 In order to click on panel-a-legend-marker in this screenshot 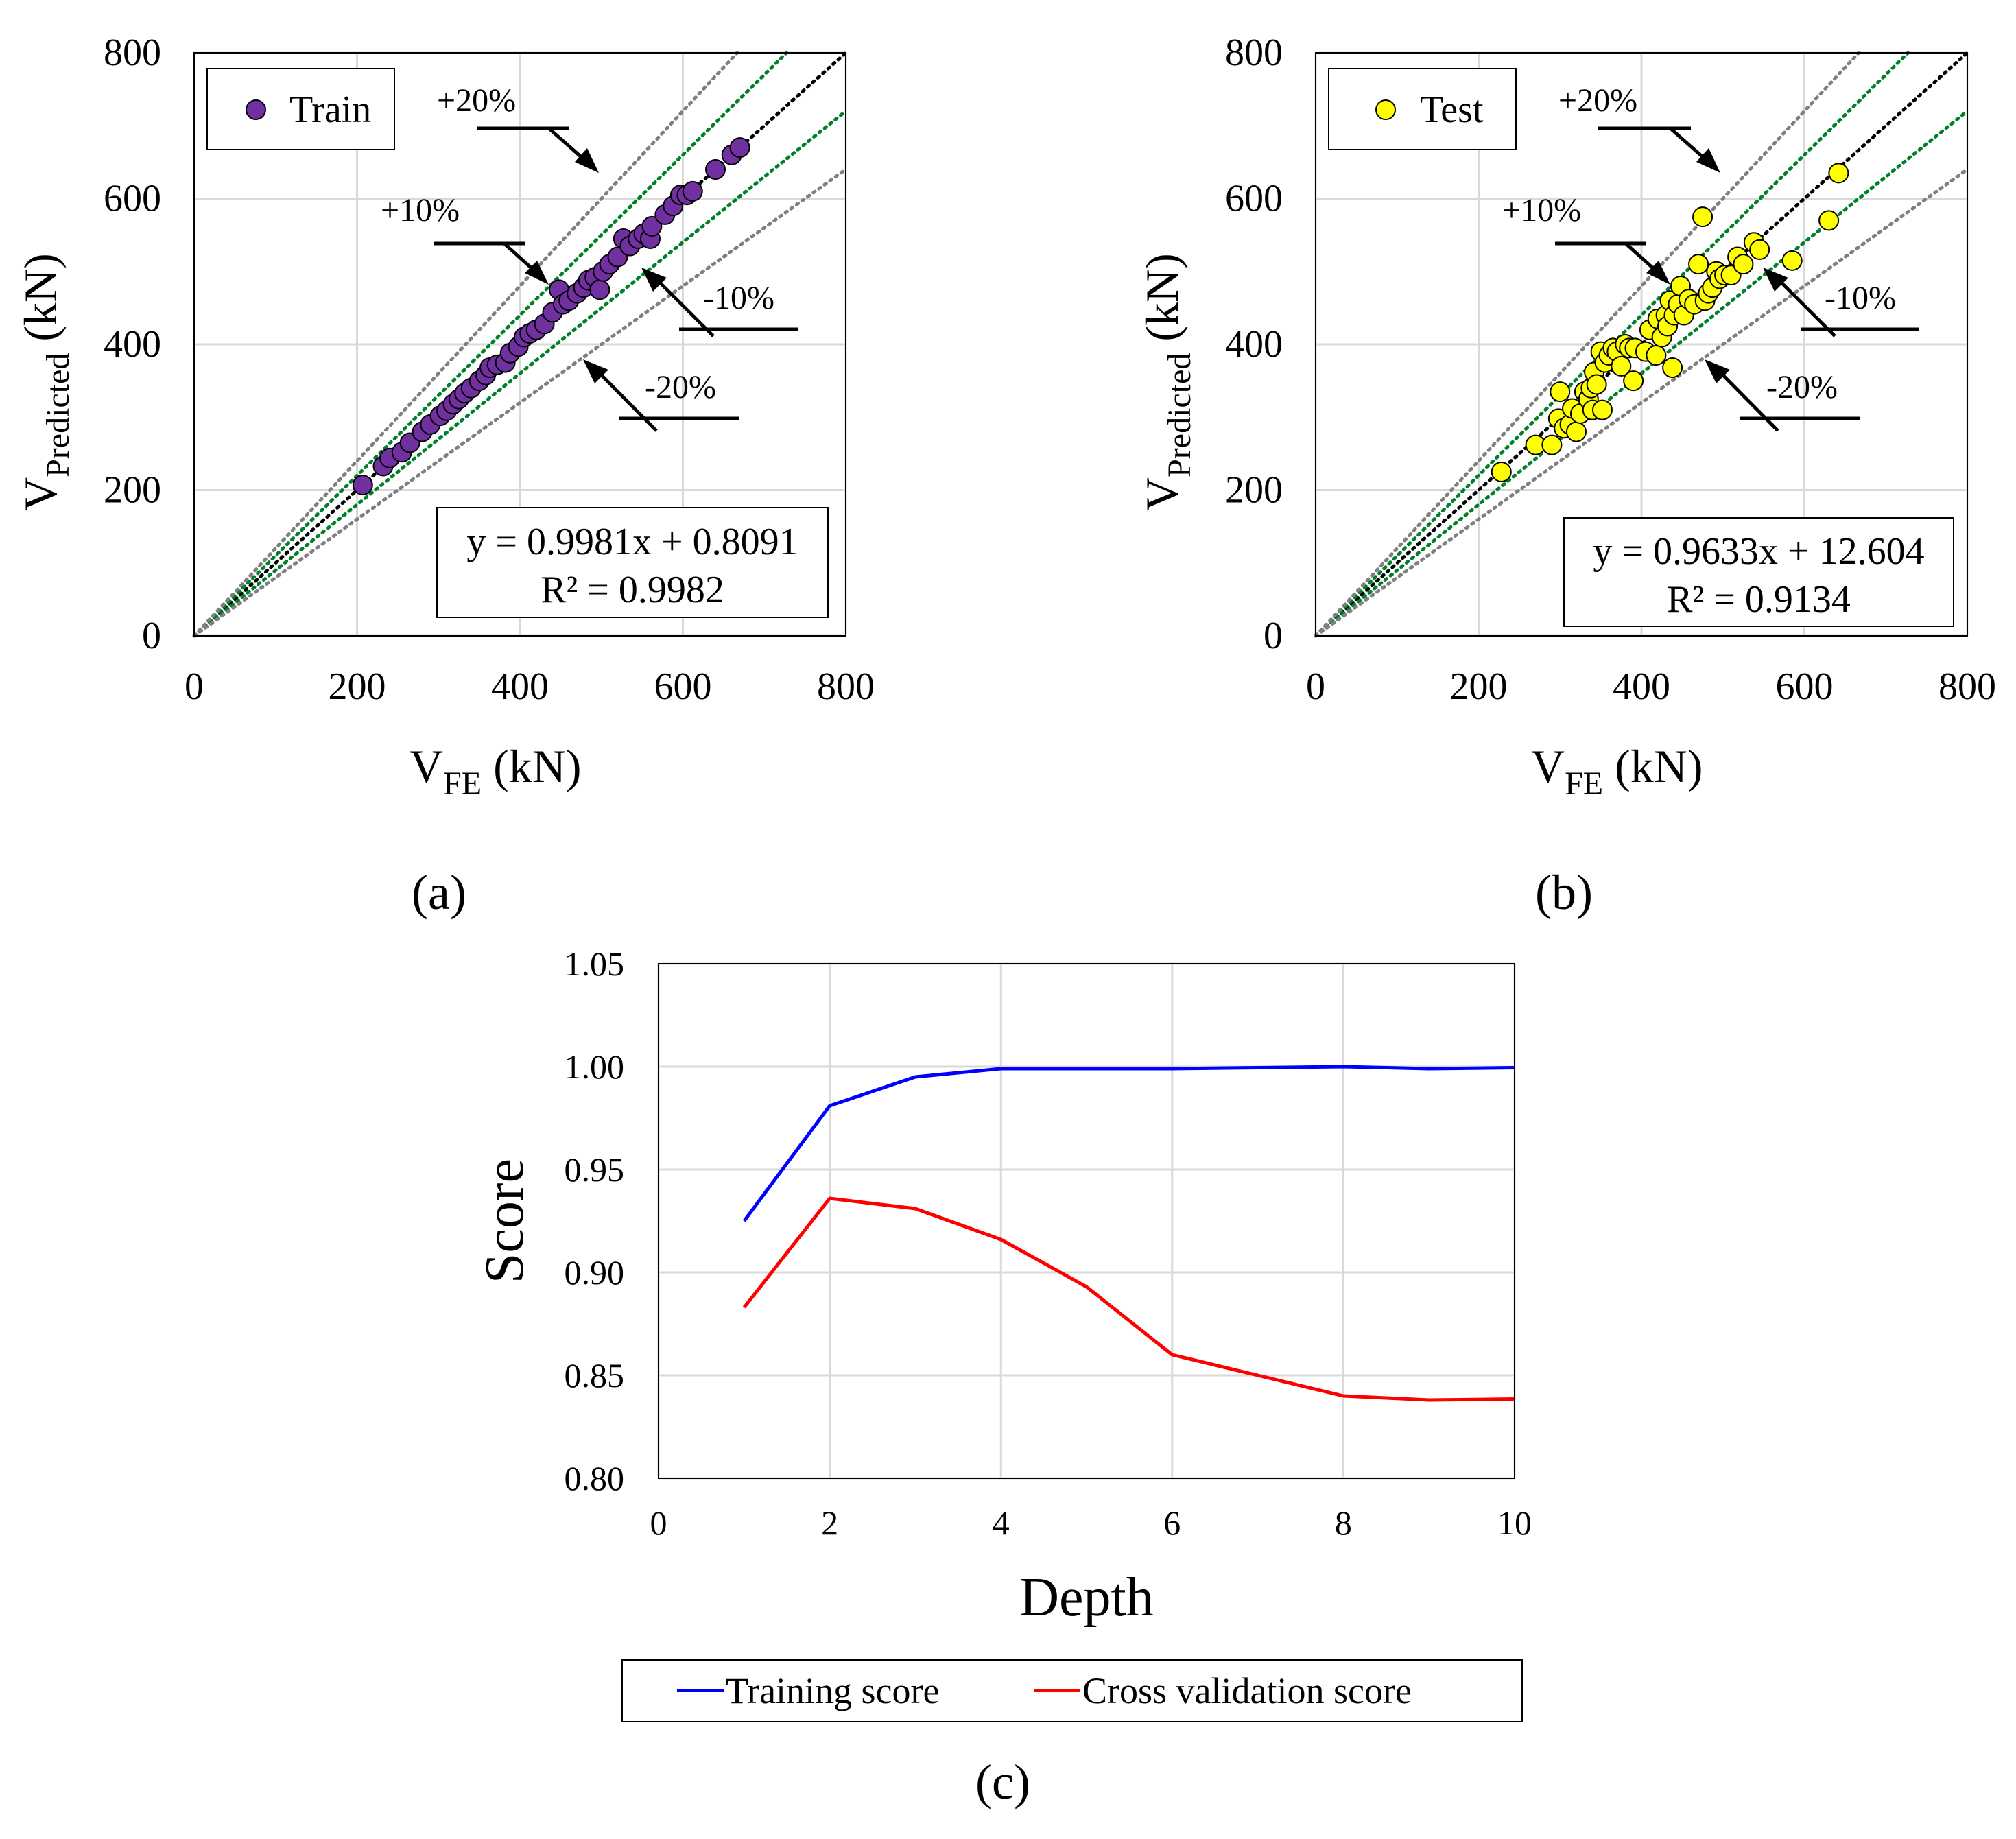, I will do `click(256, 110)`.